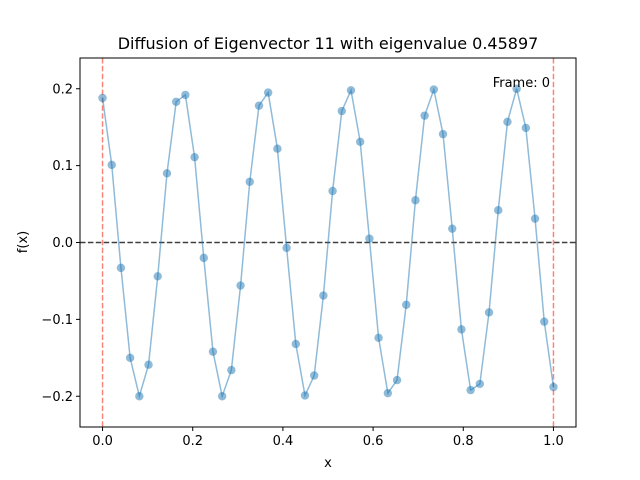  What do you see at coordinates (23, 242) in the screenshot?
I see `y-axis-label: f(x)` at bounding box center [23, 242].